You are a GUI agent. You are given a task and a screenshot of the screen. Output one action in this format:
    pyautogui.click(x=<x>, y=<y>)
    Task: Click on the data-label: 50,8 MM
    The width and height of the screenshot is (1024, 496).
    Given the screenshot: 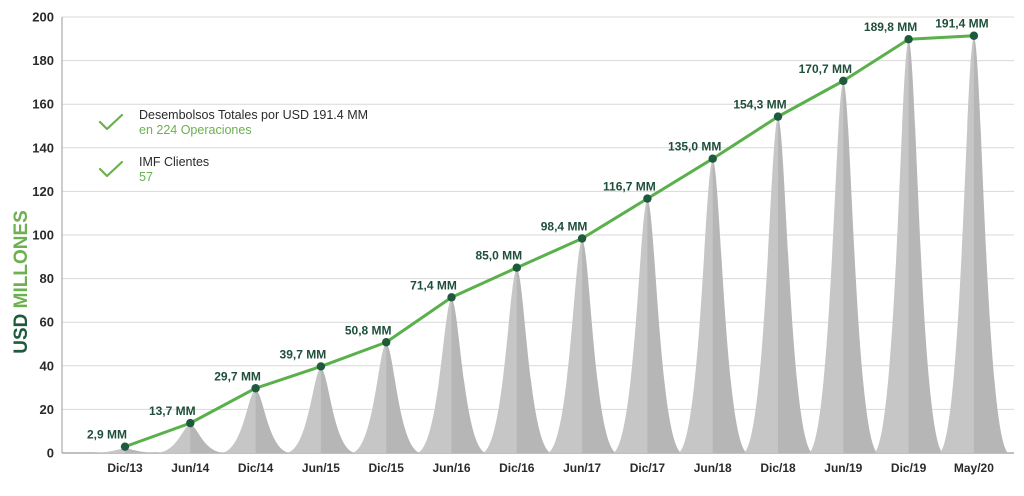 What is the action you would take?
    pyautogui.click(x=368, y=330)
    